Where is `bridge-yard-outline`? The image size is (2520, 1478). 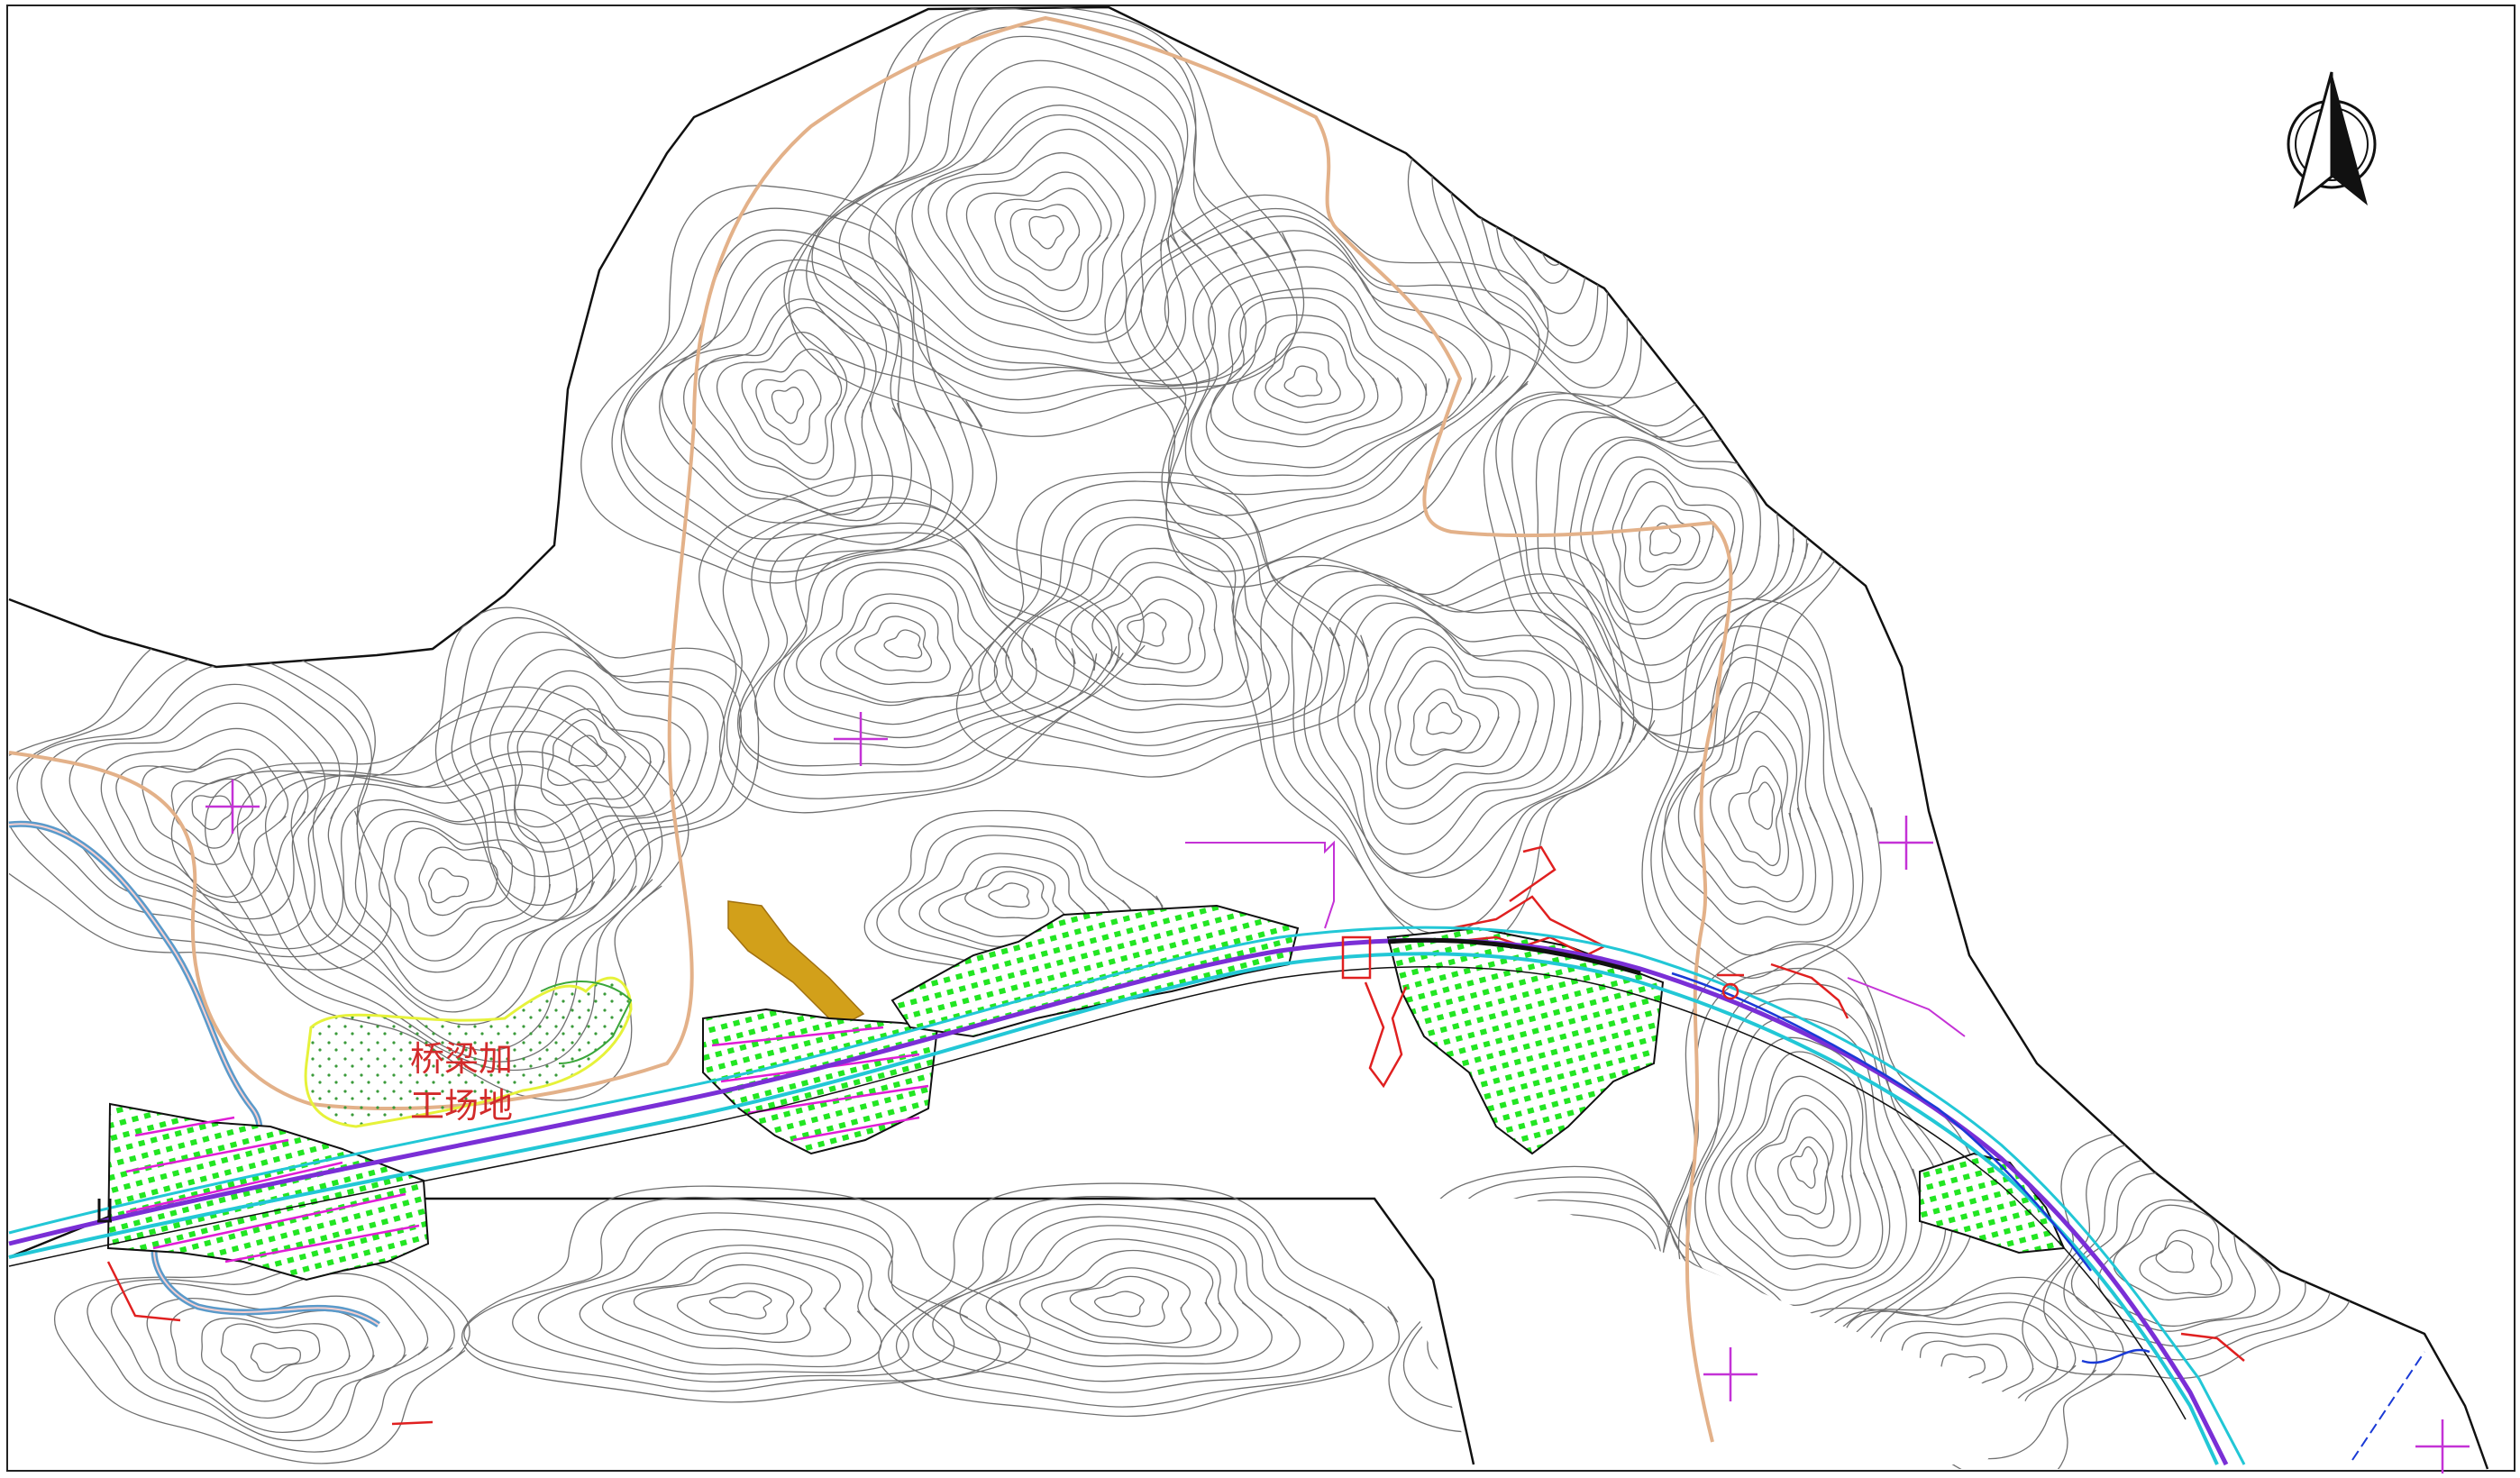
bridge-yard-outline is located at coordinates (586, 1022).